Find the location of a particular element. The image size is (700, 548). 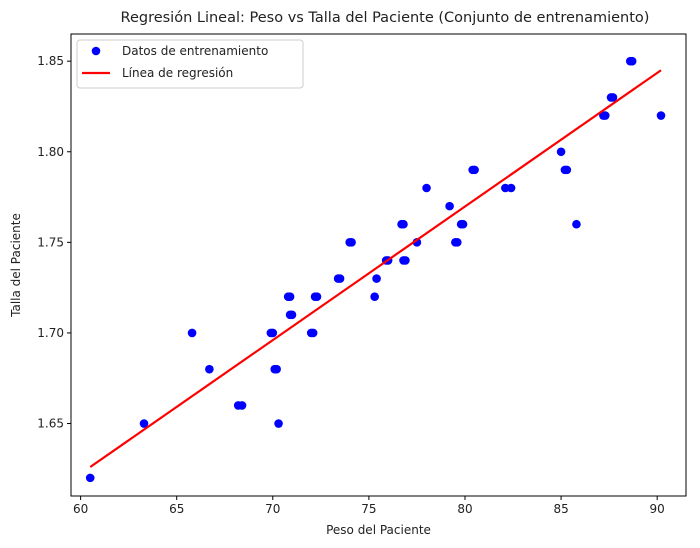

x-tick-label: 75 is located at coordinates (368, 509).